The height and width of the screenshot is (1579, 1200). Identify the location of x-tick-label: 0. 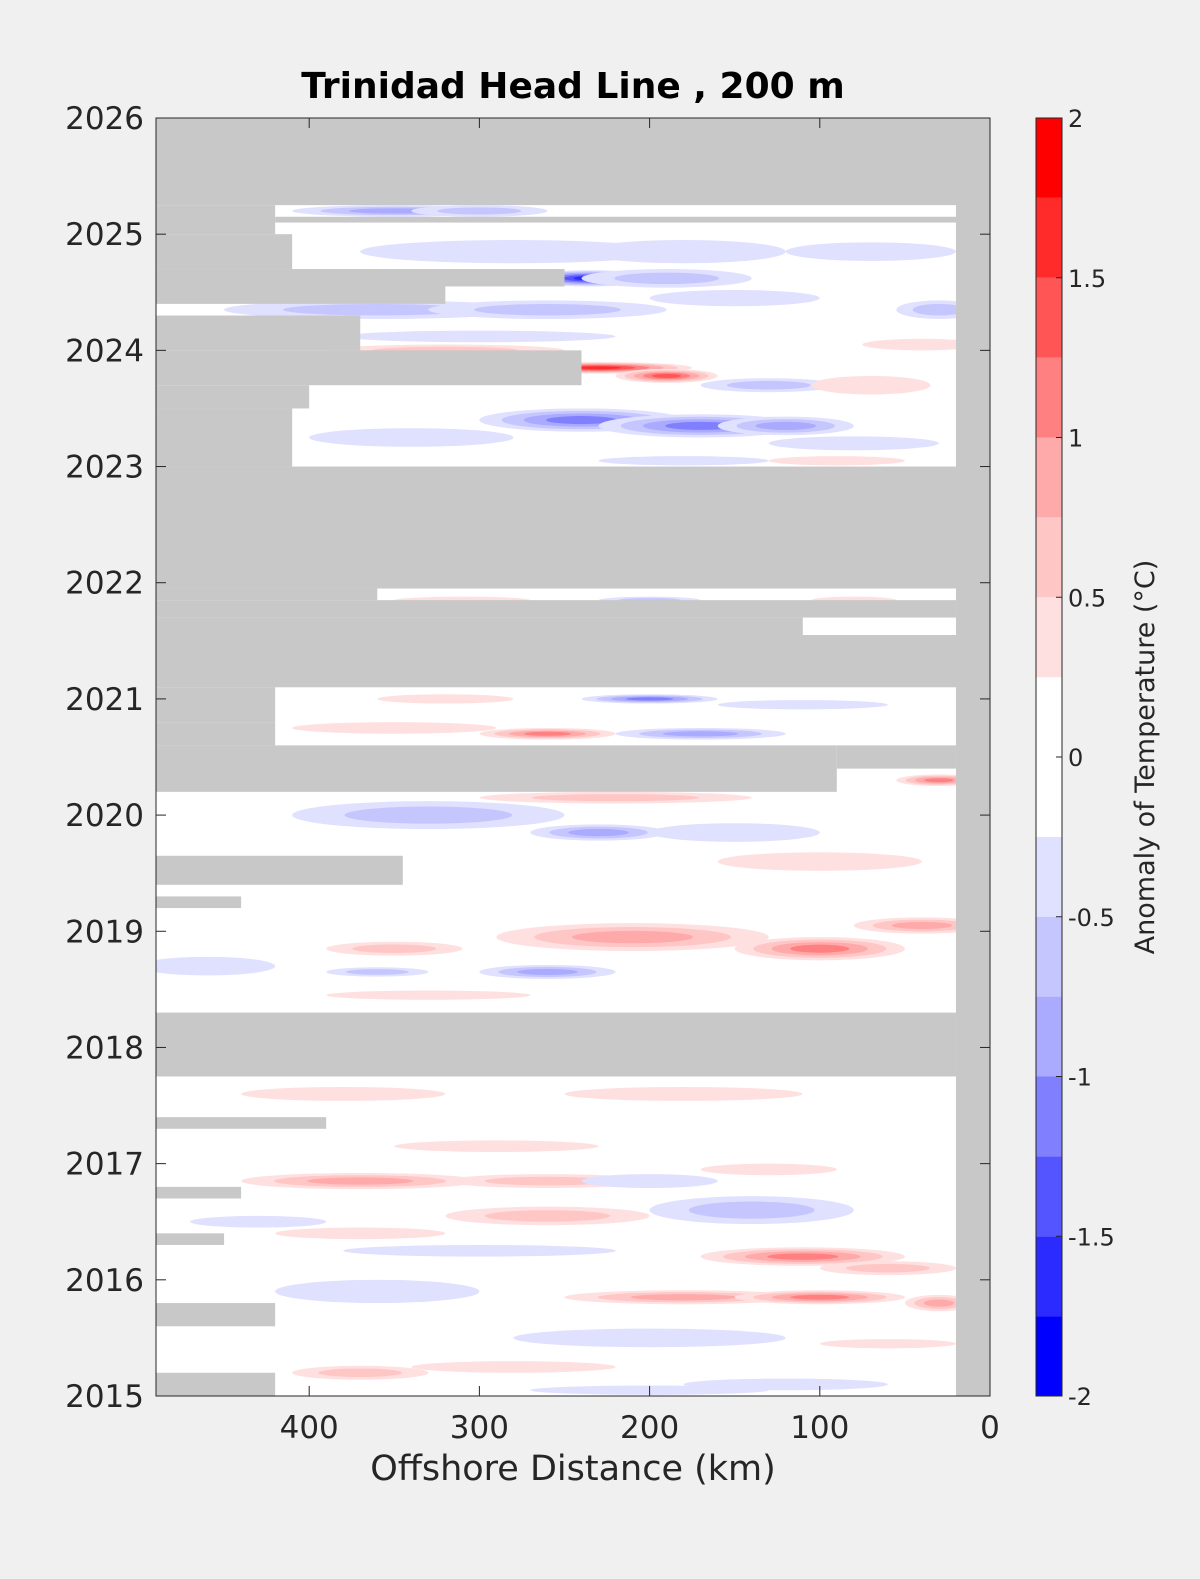
(990, 1428).